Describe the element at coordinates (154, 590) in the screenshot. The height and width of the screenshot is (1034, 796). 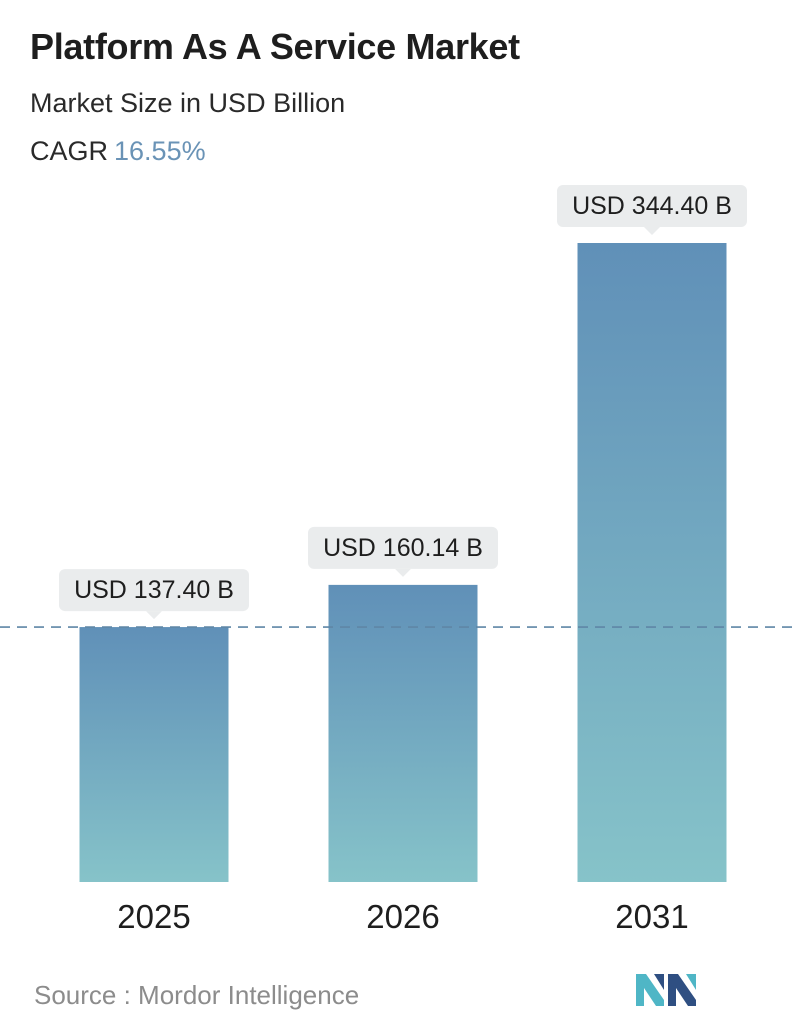
I see `data-label-text: USD 137.40 B` at that location.